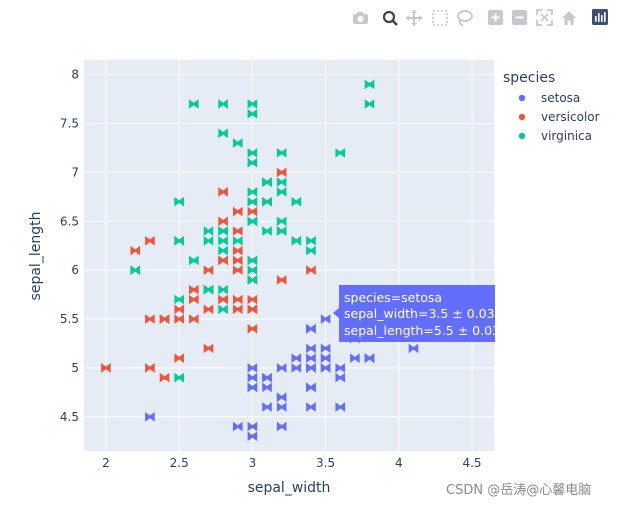  Describe the element at coordinates (600, 17) in the screenshot. I see `plotly-logo-icon` at that location.